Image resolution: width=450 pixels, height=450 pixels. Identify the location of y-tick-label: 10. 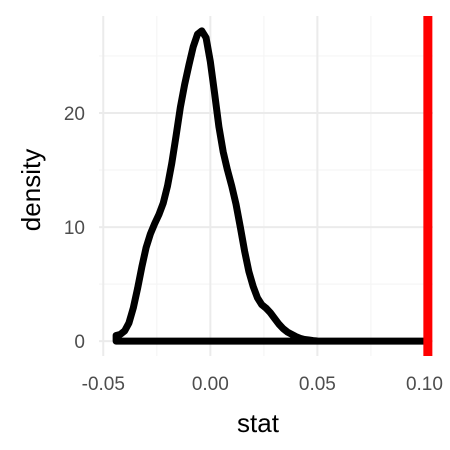
(74, 228).